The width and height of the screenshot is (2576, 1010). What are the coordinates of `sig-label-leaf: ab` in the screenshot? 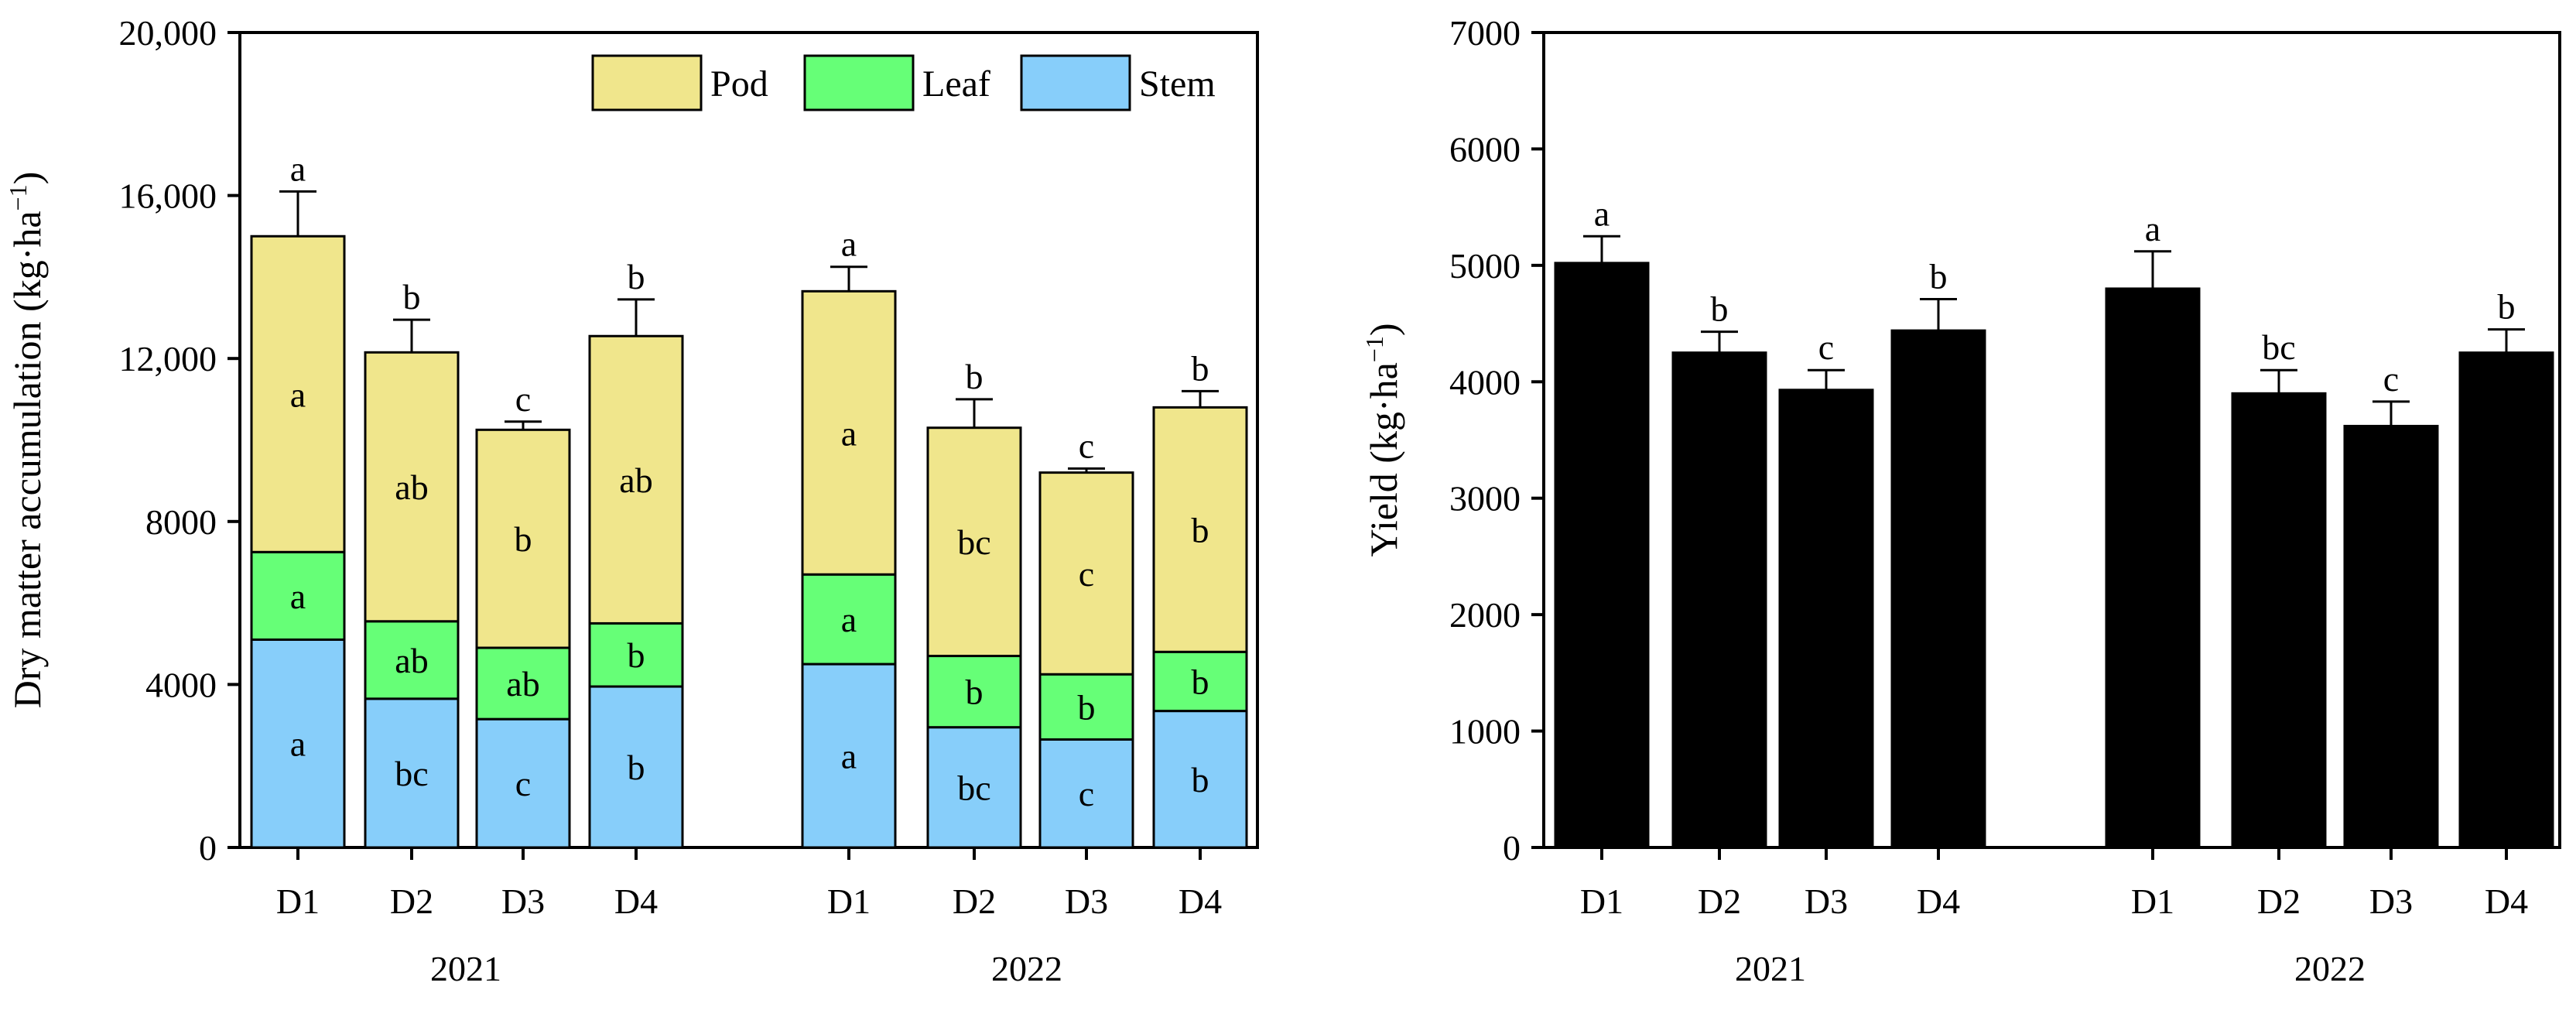 It's located at (411, 660).